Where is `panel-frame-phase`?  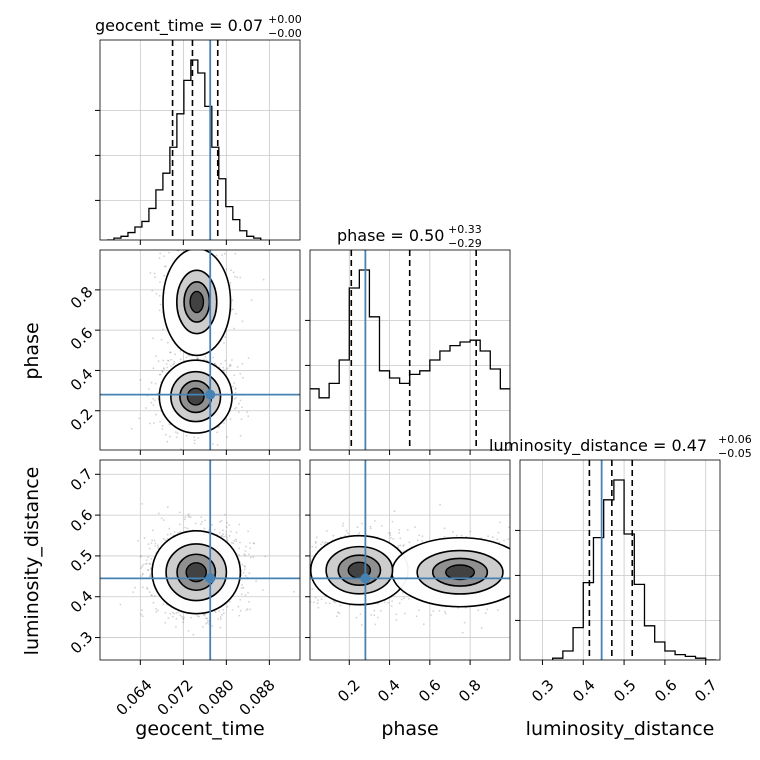 panel-frame-phase is located at coordinates (410, 350).